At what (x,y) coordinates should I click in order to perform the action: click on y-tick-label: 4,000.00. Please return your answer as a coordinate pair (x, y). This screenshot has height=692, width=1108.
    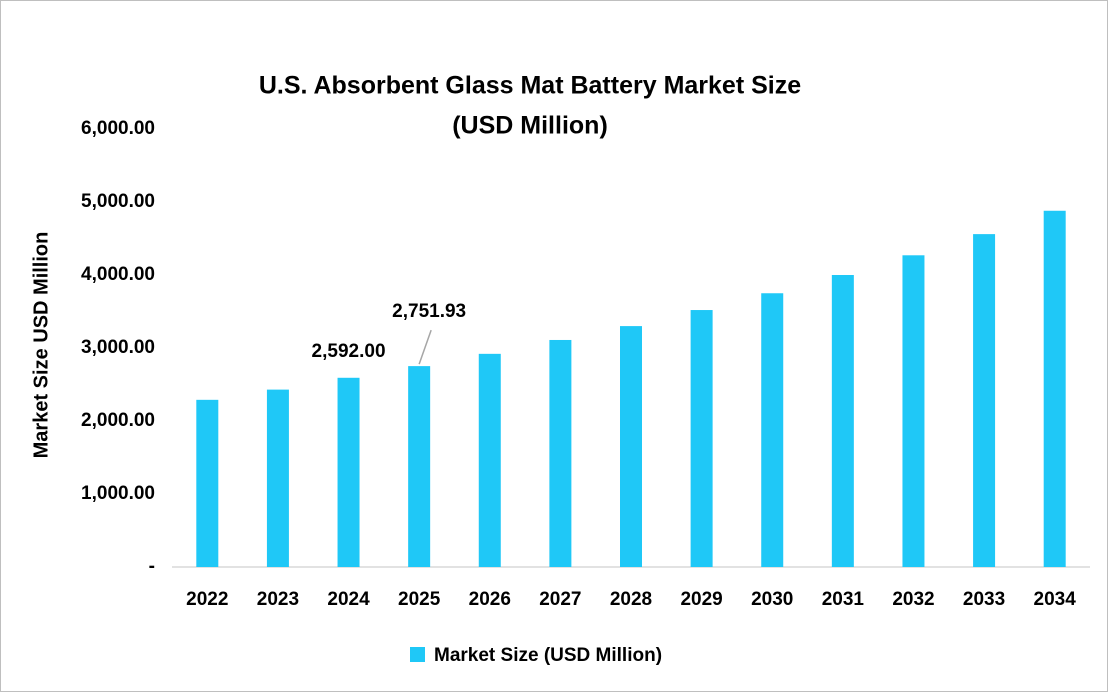
    Looking at the image, I should click on (118, 274).